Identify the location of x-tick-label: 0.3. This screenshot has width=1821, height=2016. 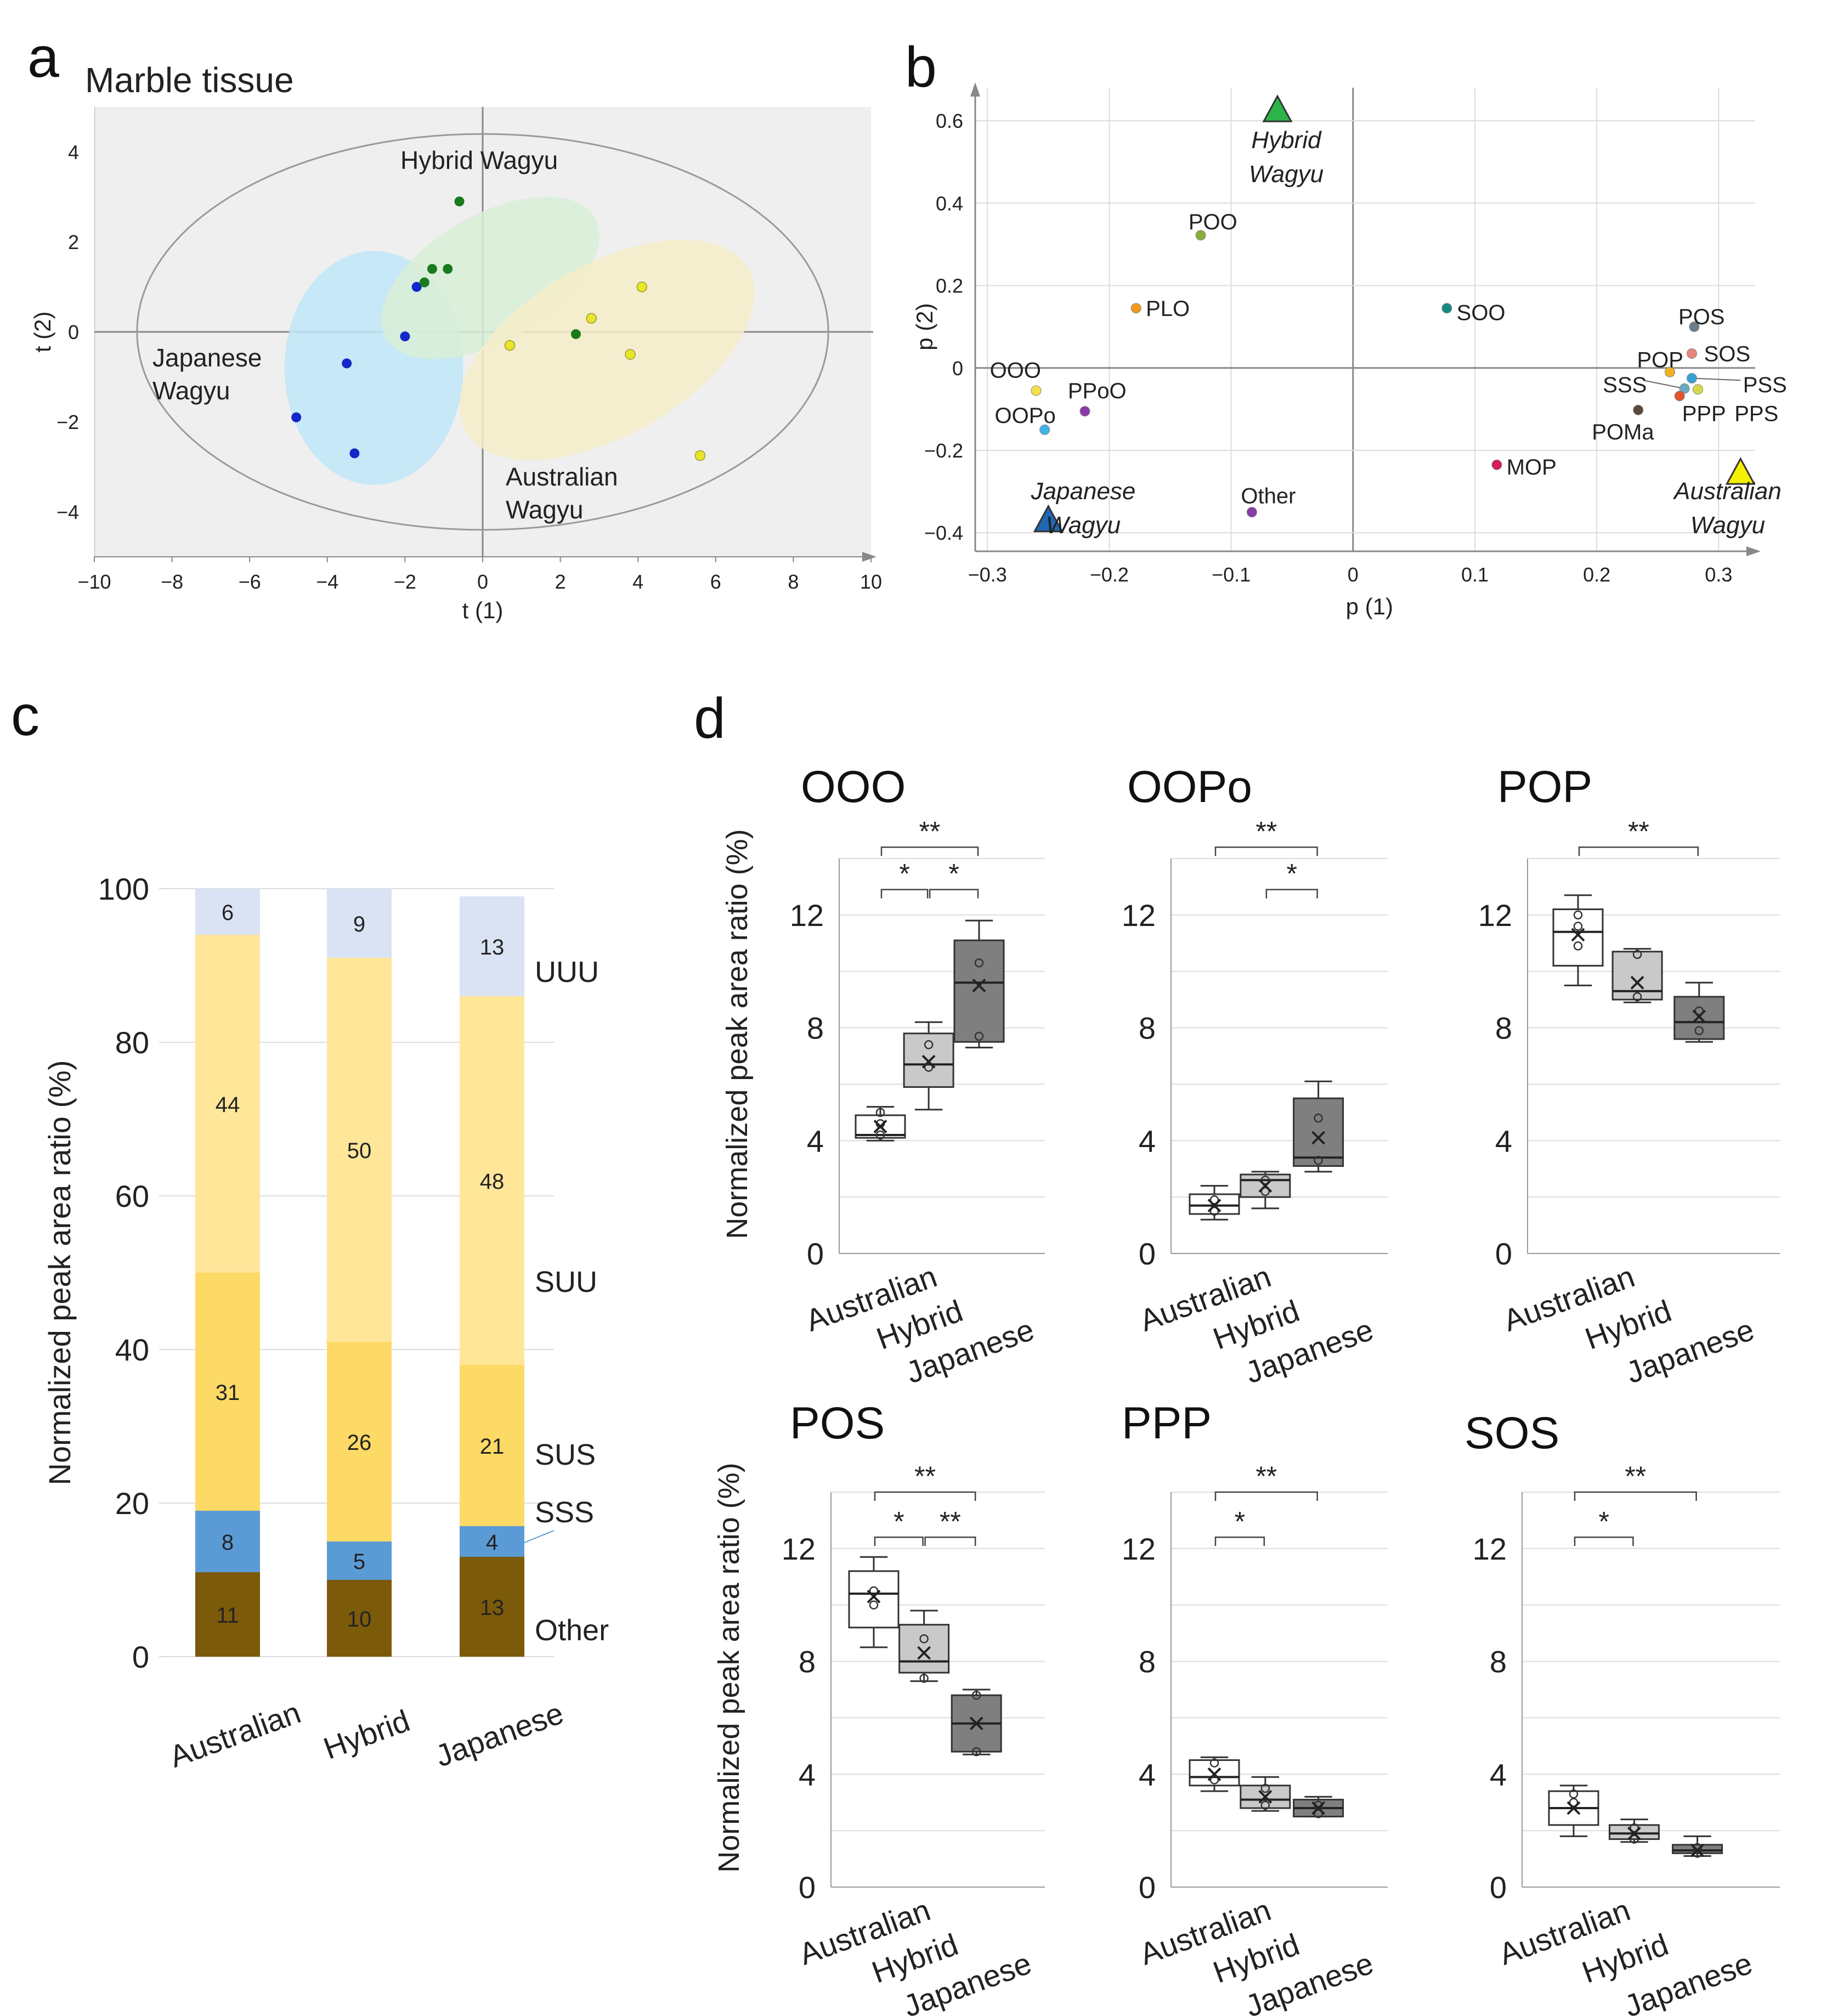
(1719, 574).